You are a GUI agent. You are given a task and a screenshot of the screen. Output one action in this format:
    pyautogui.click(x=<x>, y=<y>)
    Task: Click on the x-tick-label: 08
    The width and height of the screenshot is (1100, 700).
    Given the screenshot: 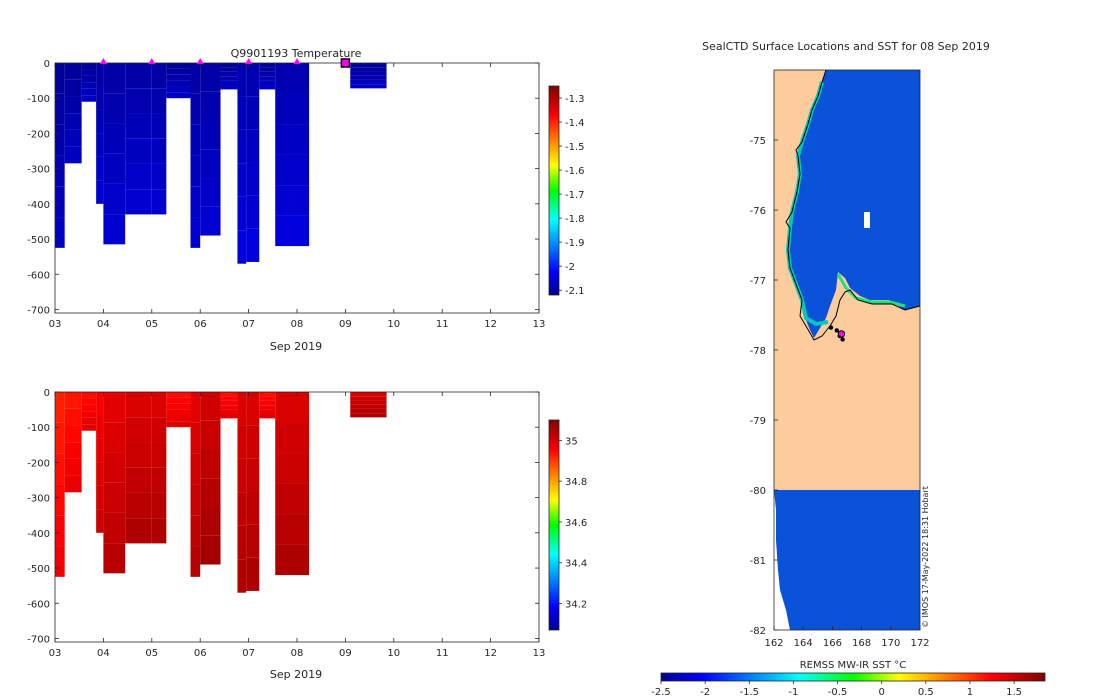 What is the action you would take?
    pyautogui.click(x=297, y=653)
    